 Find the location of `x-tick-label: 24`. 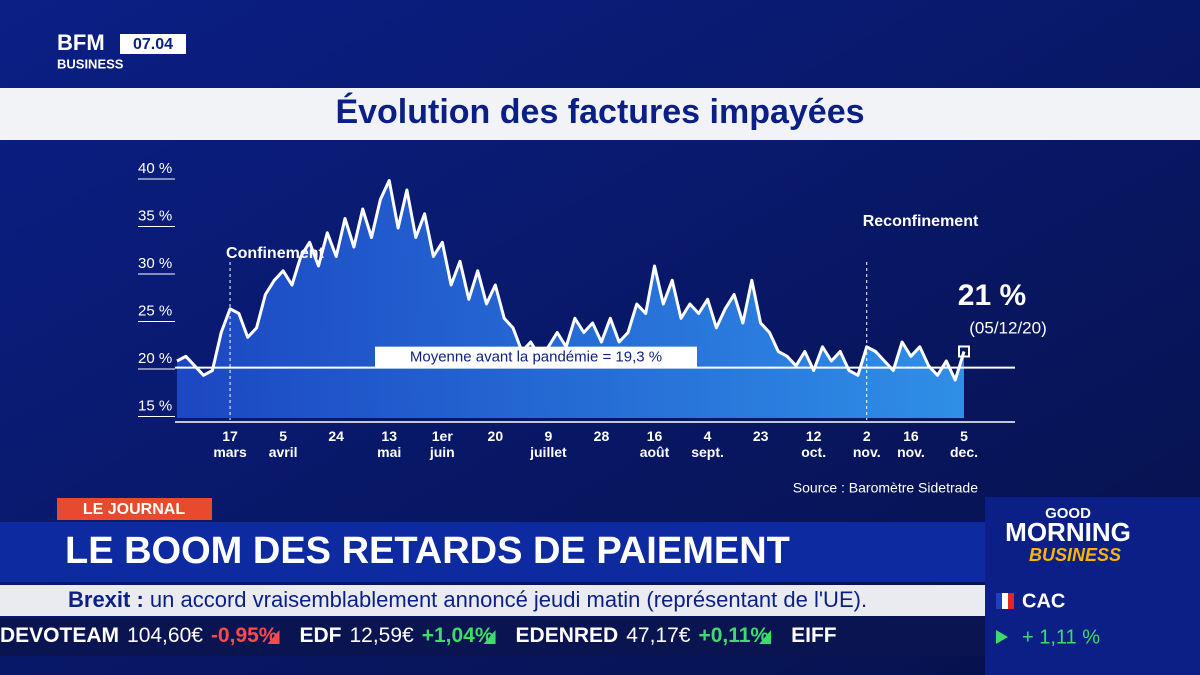

x-tick-label: 24 is located at coordinates (336, 436).